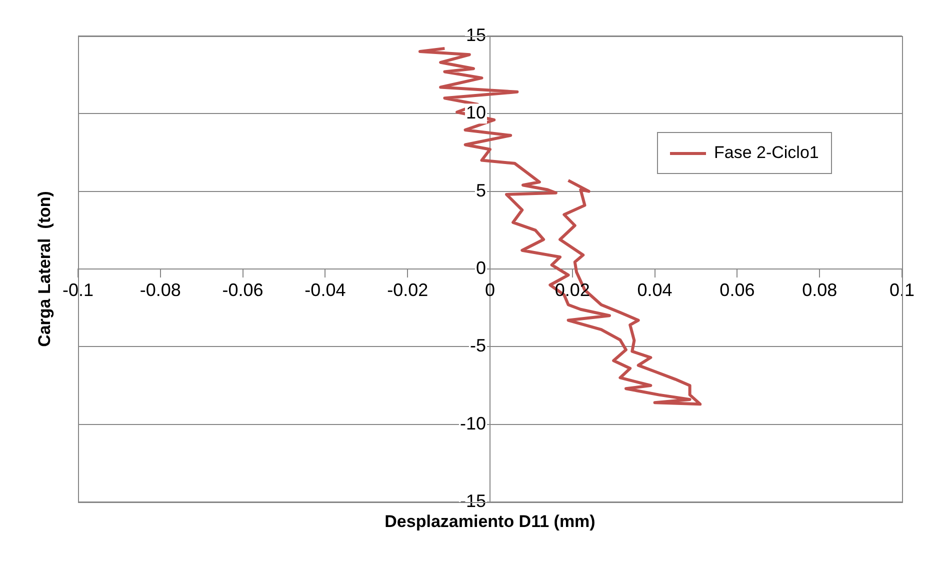 This screenshot has height=563, width=938. What do you see at coordinates (902, 290) in the screenshot?
I see `x-tick-label: 0.1` at bounding box center [902, 290].